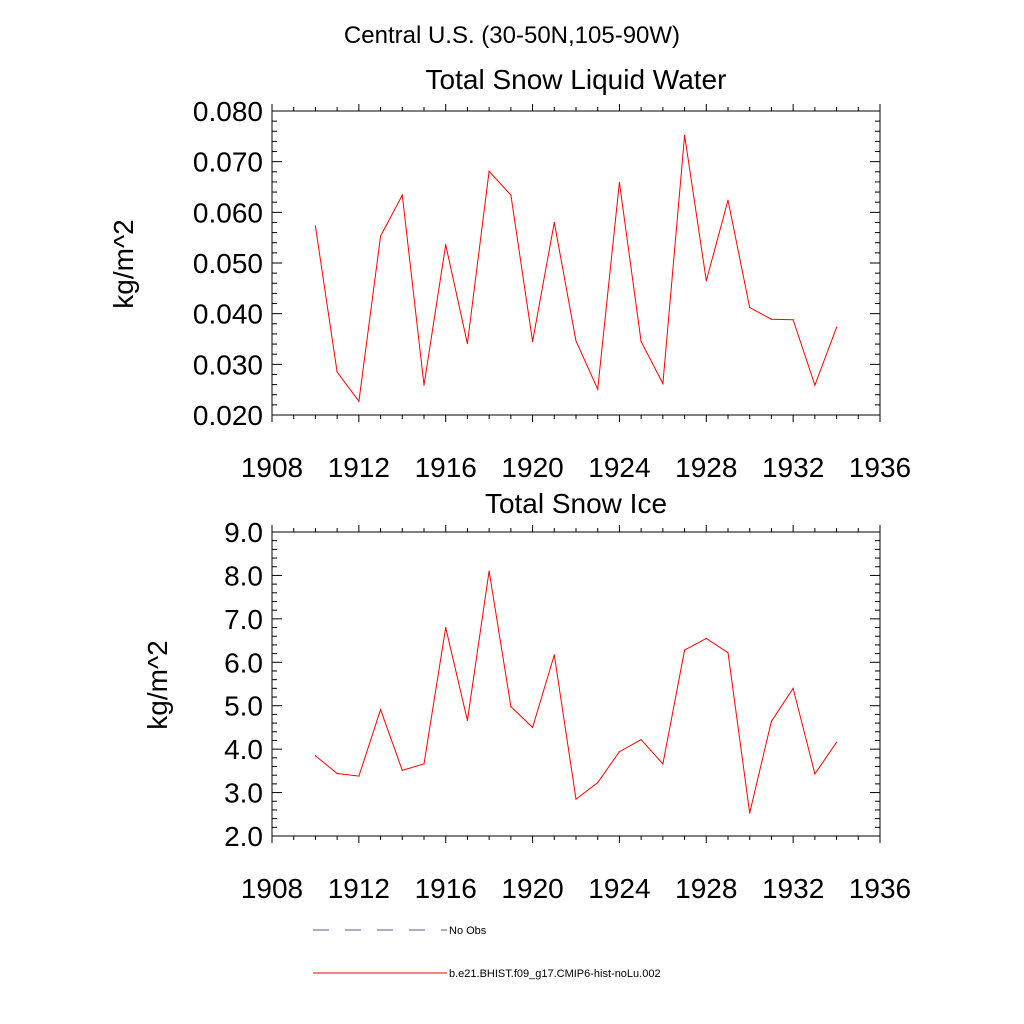  I want to click on panel-title: Total Snow Liquid Water, so click(576, 79).